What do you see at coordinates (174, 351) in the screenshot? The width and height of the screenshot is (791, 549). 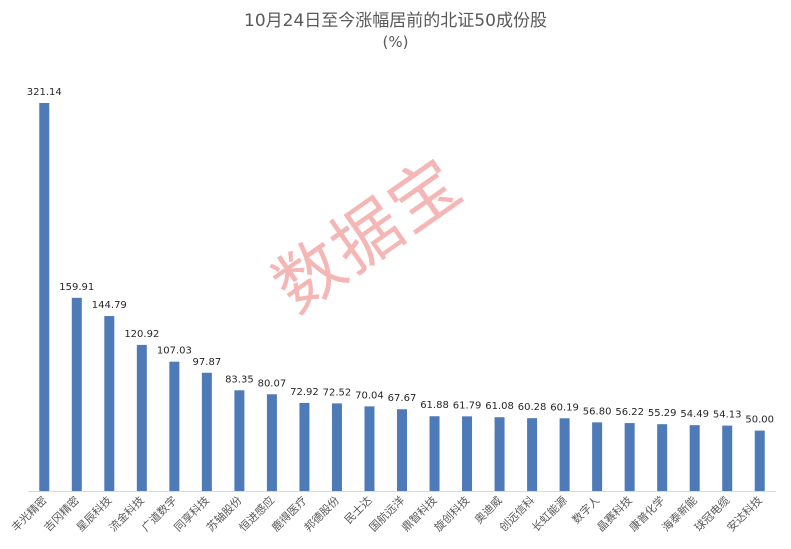 I see `data-label-5: 107.03` at bounding box center [174, 351].